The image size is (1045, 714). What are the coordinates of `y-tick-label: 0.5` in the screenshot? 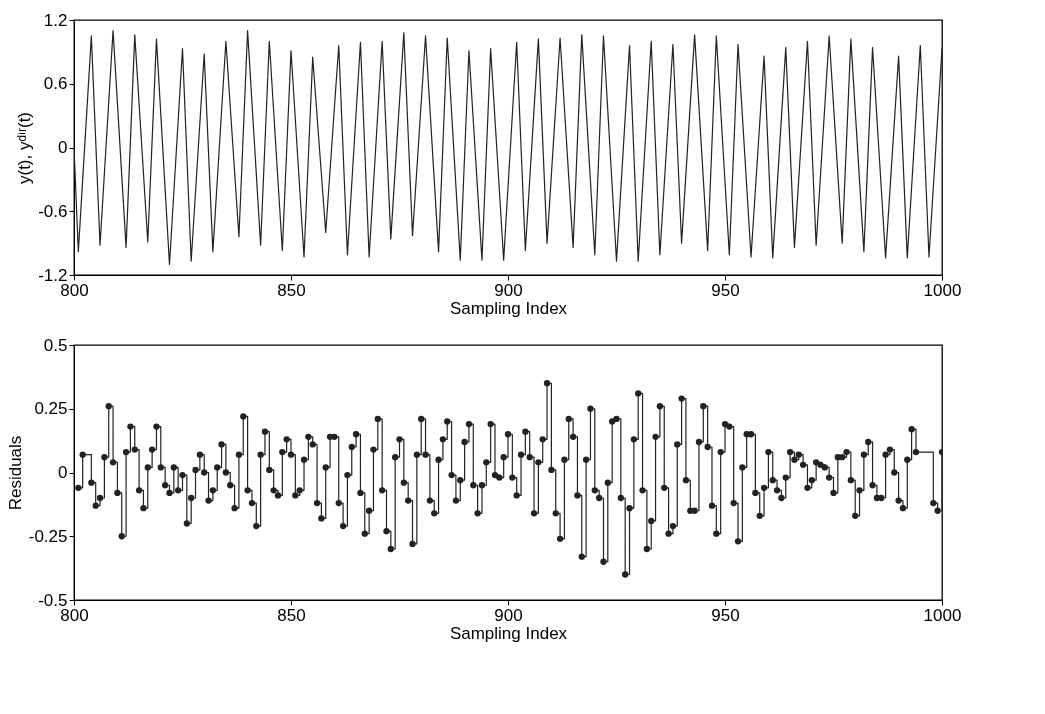 It's located at (55, 345).